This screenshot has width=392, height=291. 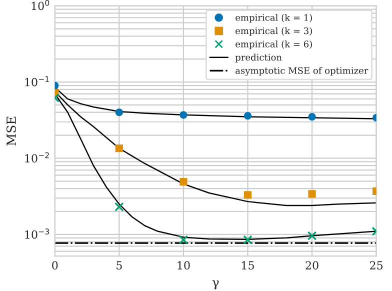 I want to click on x-tick-label: 0, so click(x=55, y=265).